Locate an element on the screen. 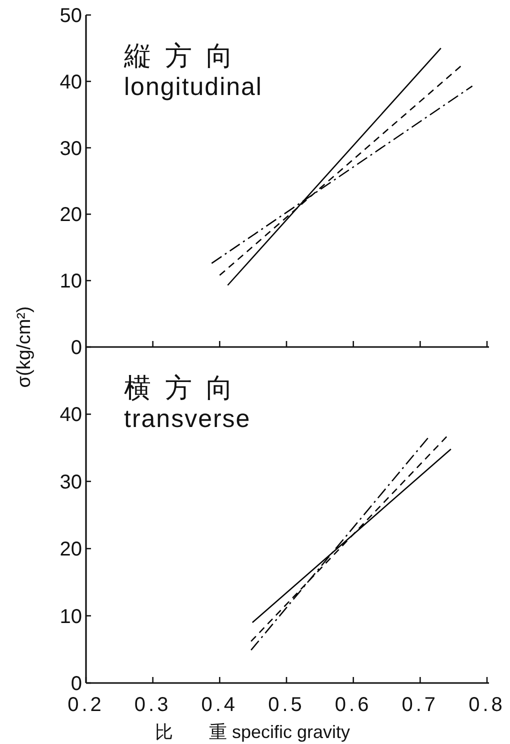 This screenshot has height=744, width=510. x-tick-label: 0.6 is located at coordinates (353, 705).